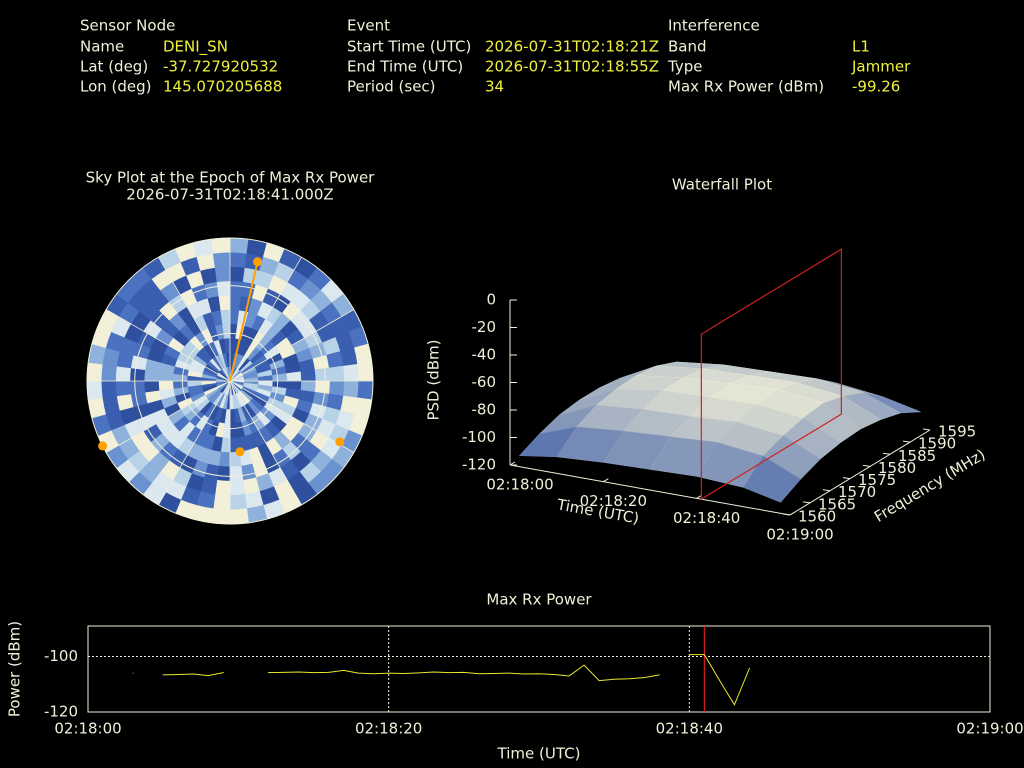 The width and height of the screenshot is (1024, 768). I want to click on sky-heatmap, so click(230, 381).